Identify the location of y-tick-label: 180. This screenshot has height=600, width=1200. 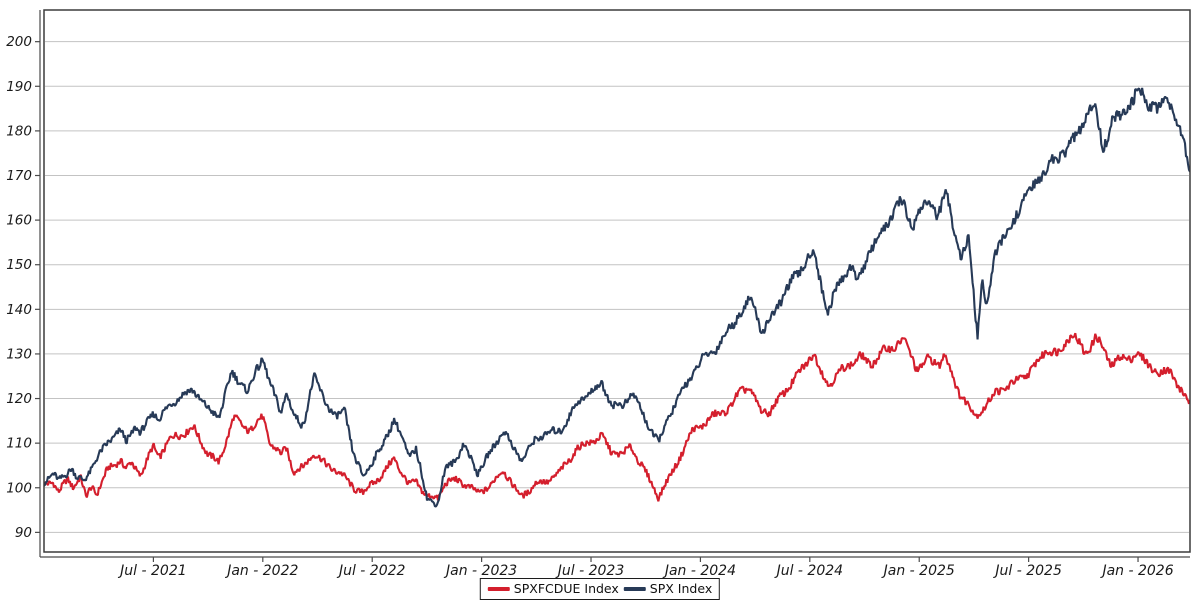
(19, 131).